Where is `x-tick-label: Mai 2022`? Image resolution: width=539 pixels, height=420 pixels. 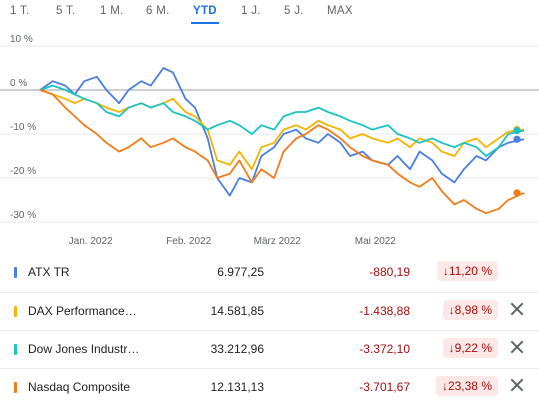
x-tick-label: Mai 2022 is located at coordinates (376, 241).